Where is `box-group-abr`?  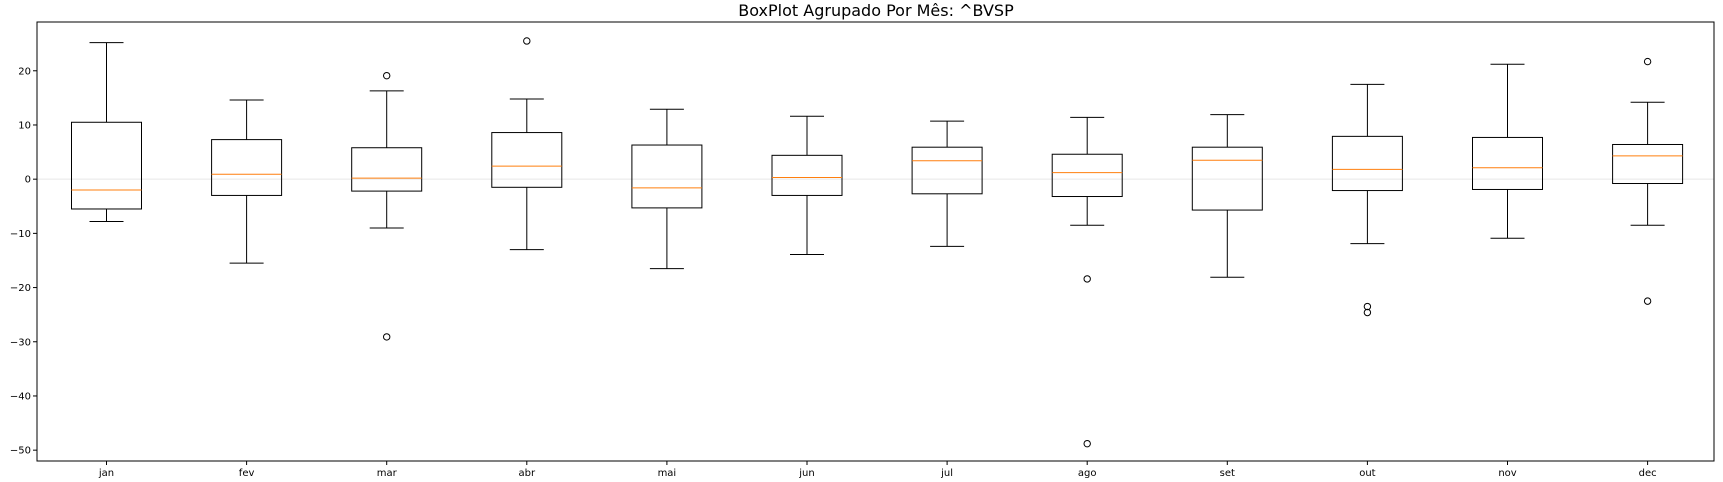 box-group-abr is located at coordinates (527, 144).